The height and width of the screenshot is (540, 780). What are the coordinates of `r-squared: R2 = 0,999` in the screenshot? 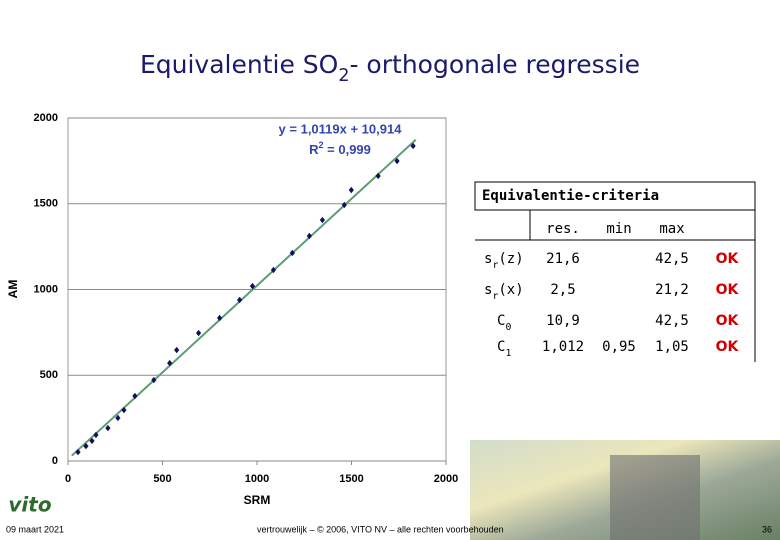 It's located at (340, 148).